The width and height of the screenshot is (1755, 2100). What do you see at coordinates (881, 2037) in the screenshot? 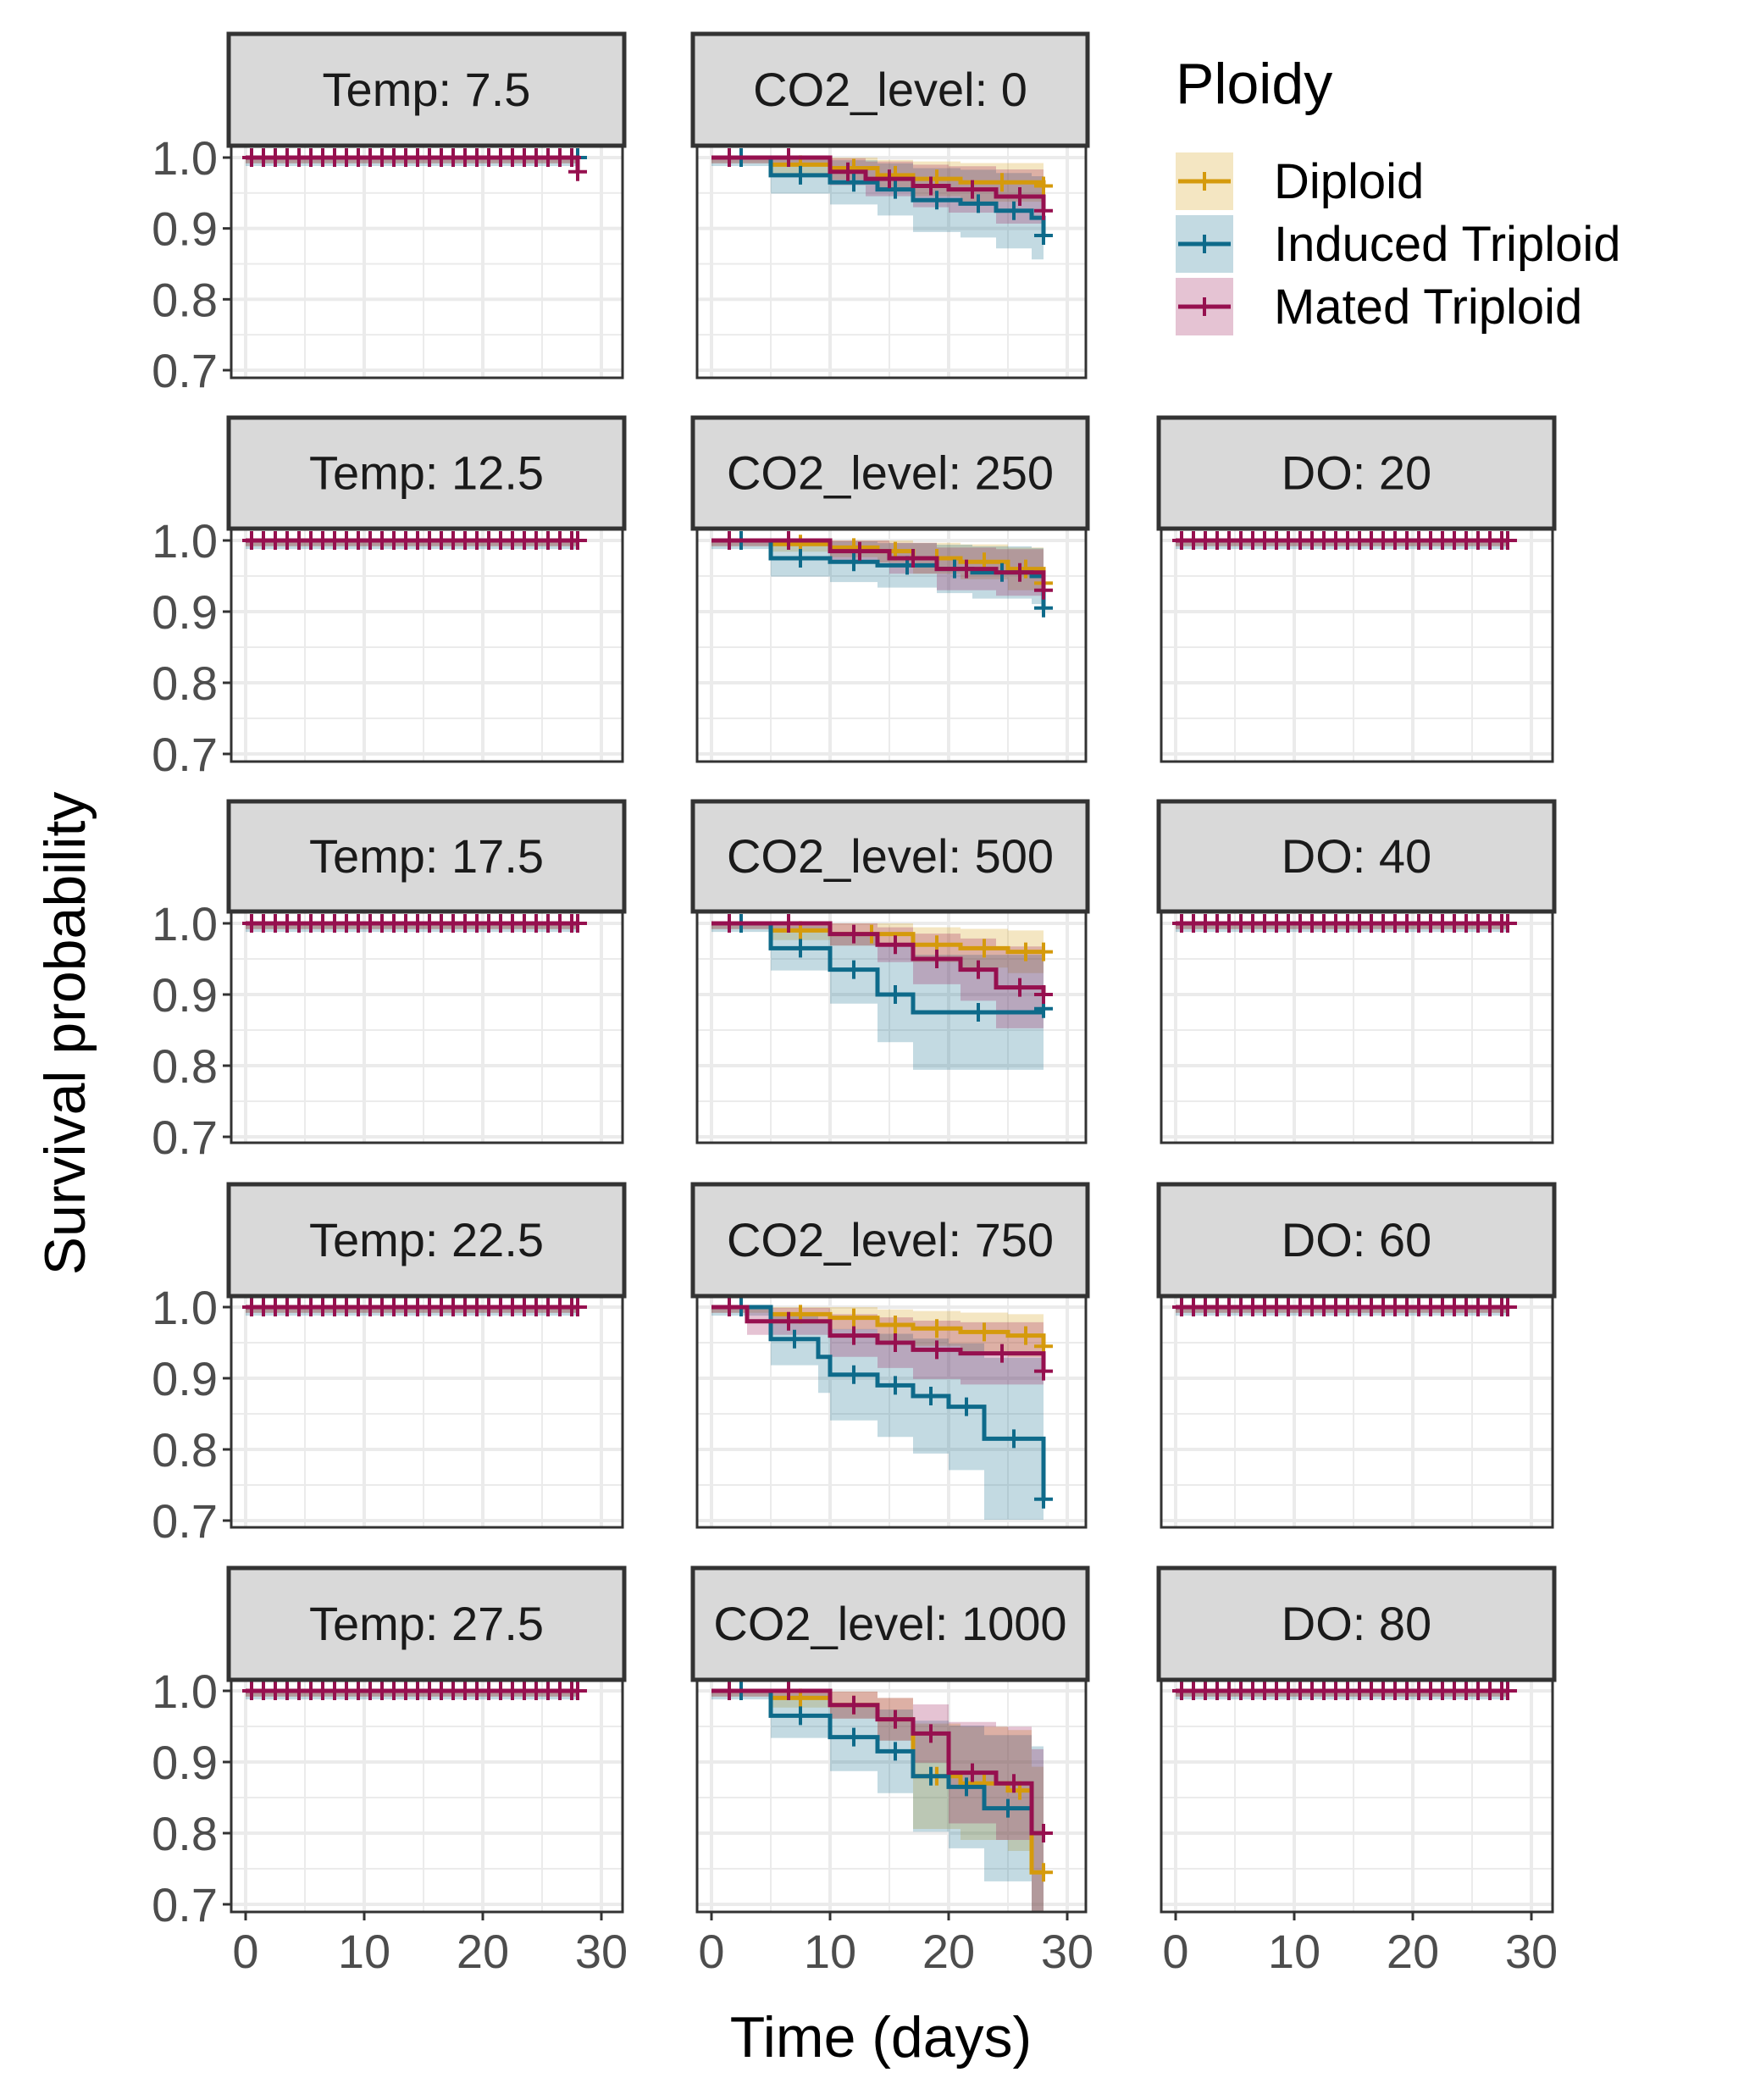
I see `x-axis-label: Time (days)` at bounding box center [881, 2037].